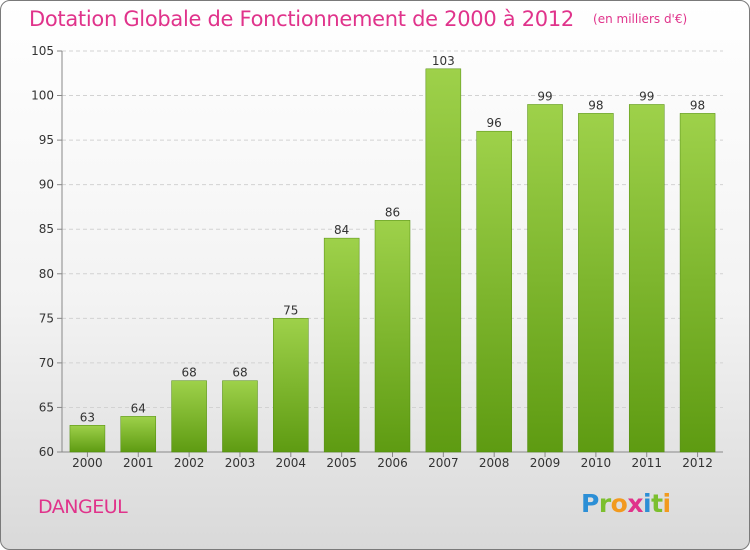  Describe the element at coordinates (138, 463) in the screenshot. I see `x-tick-label: 2001` at that location.